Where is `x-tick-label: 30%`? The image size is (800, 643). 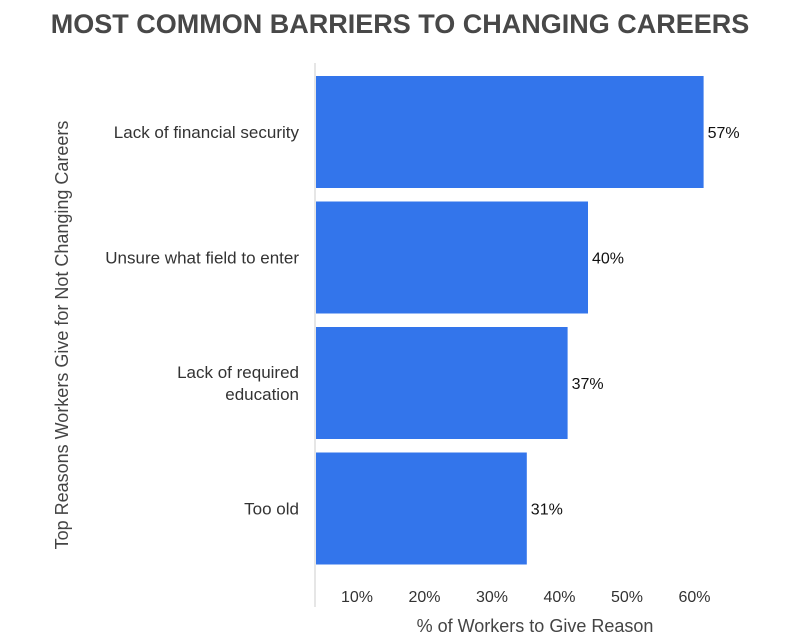 x-tick-label: 30% is located at coordinates (492, 597).